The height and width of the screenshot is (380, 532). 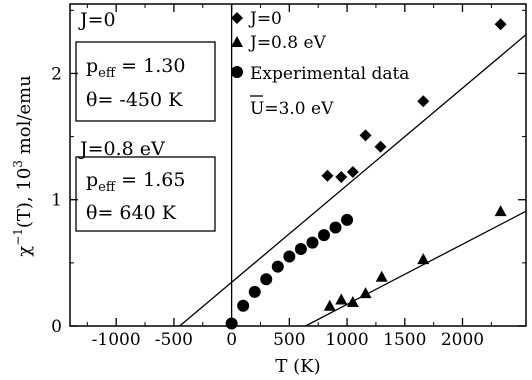 What do you see at coordinates (237, 18) in the screenshot?
I see `legend-diamond-marker` at bounding box center [237, 18].